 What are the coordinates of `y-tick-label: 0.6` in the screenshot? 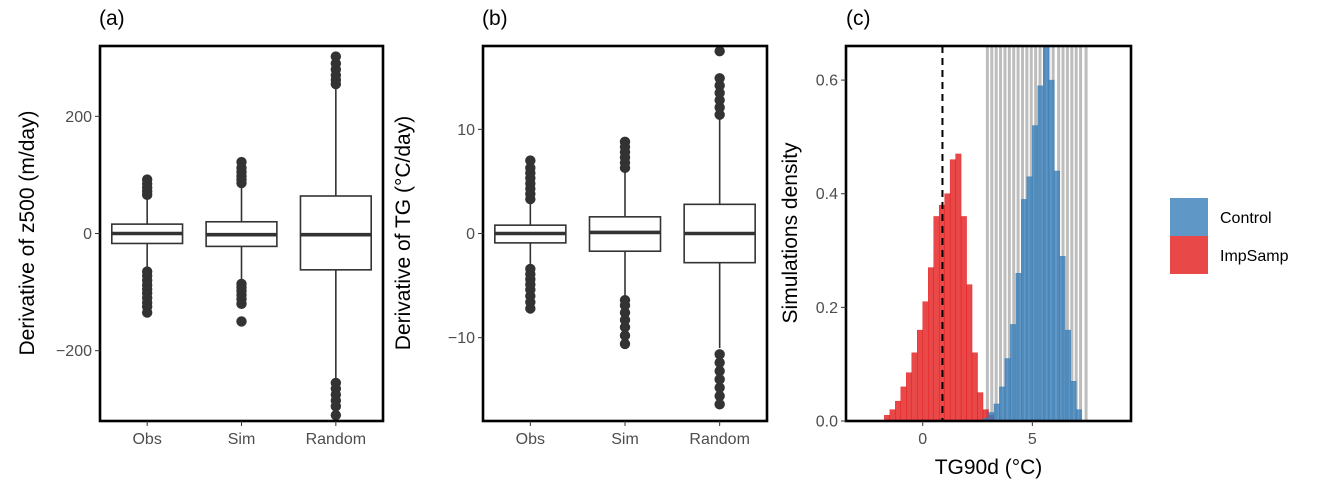 It's located at (827, 81).